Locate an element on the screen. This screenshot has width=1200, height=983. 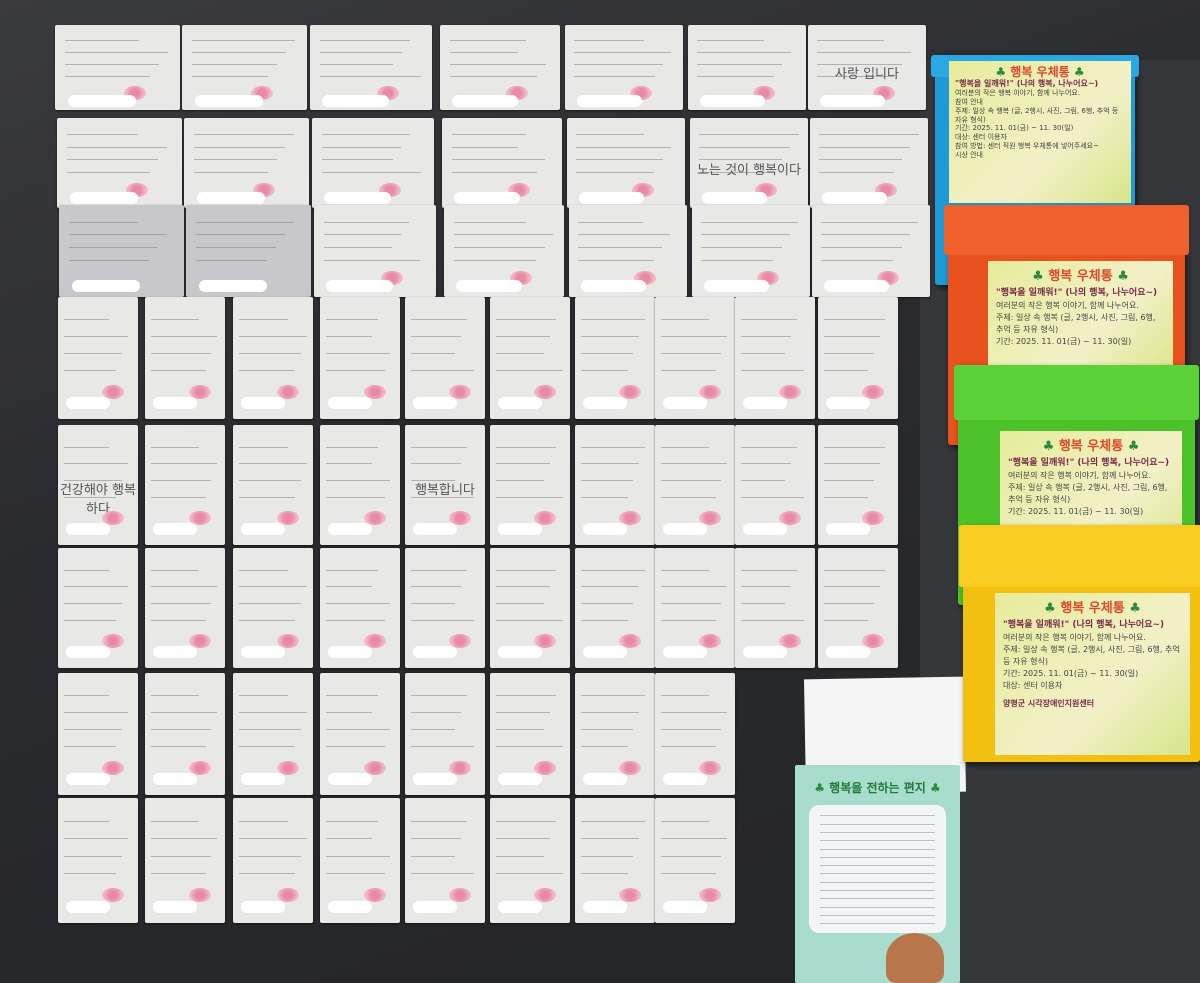
mailbox-line: 참여 방법: 센터 직원 행복 우체통에 넣어주세요~ is located at coordinates (1027, 145).